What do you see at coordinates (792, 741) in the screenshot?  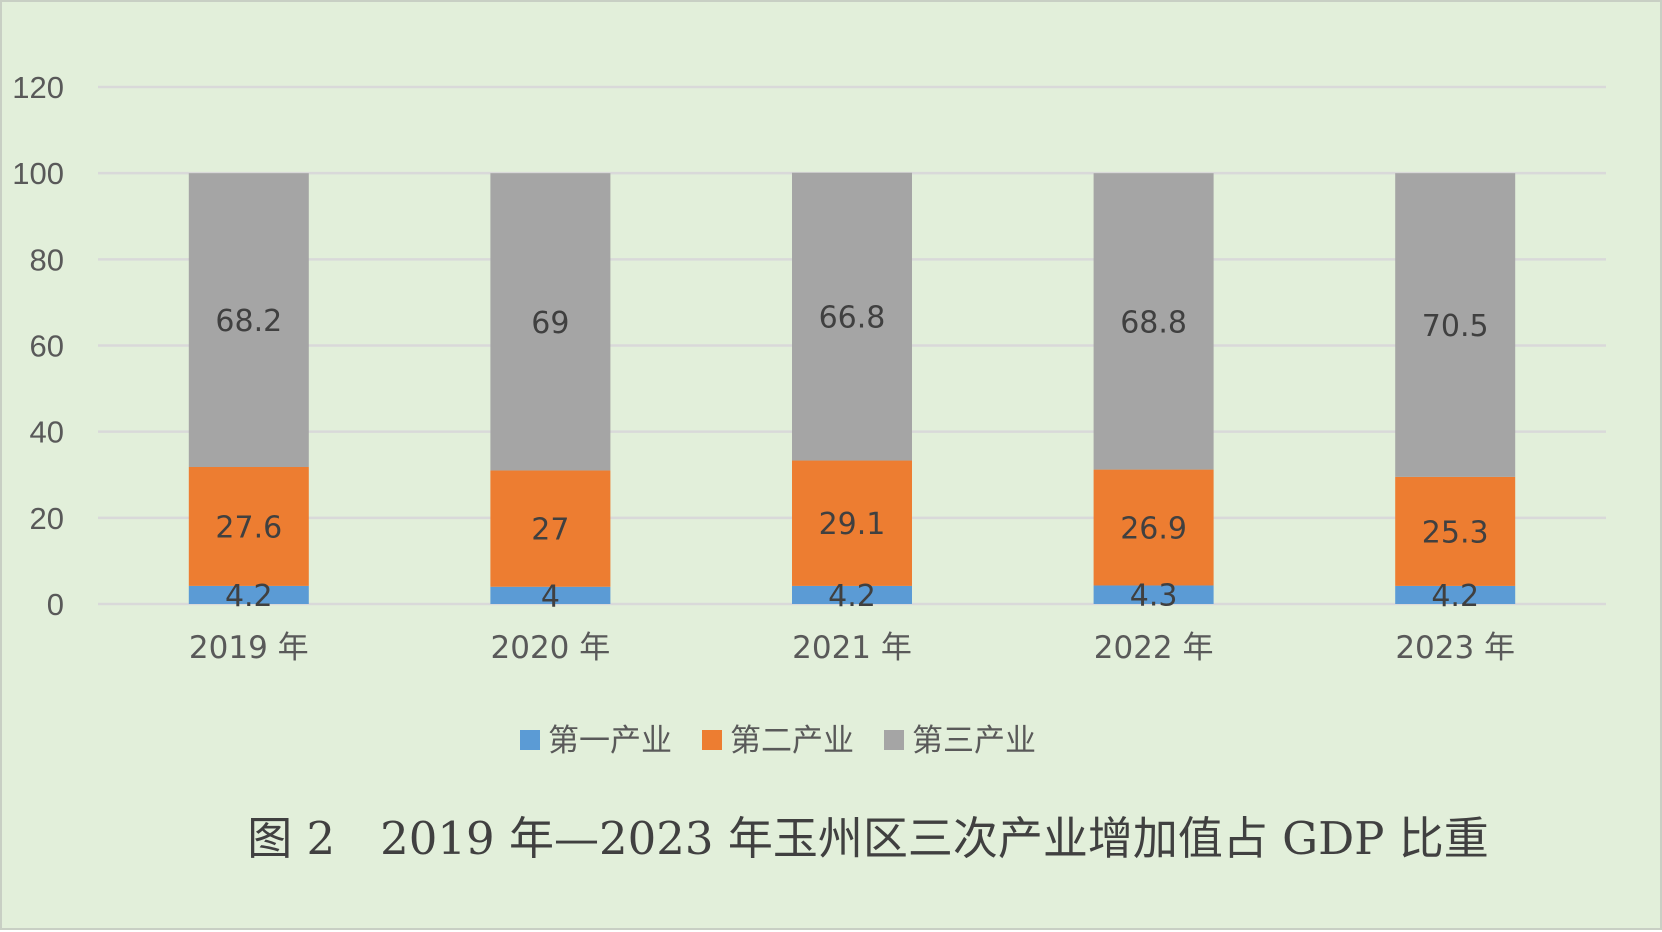 I see `legend-label-2: 第二产业` at bounding box center [792, 741].